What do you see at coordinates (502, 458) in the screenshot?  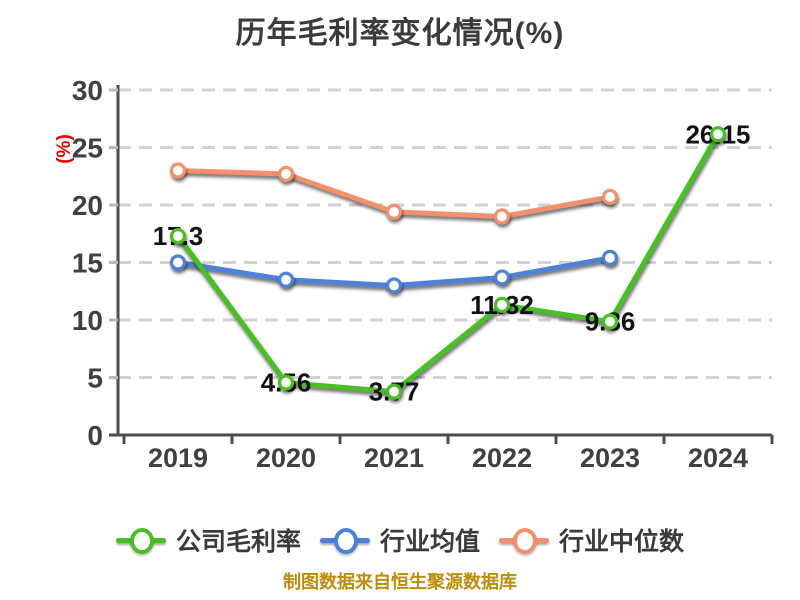 I see `x-tick-label: 2022` at bounding box center [502, 458].